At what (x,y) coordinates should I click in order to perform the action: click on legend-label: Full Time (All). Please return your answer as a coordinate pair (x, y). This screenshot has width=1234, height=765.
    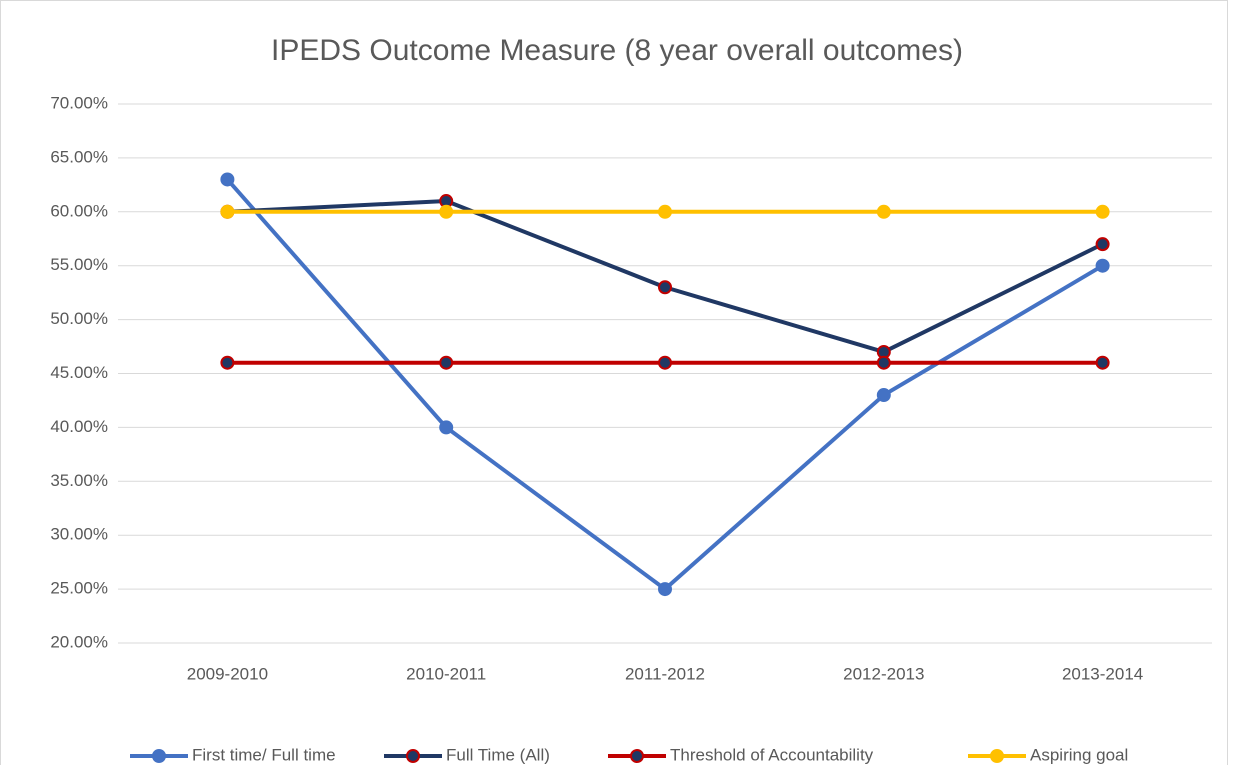
    Looking at the image, I should click on (498, 754).